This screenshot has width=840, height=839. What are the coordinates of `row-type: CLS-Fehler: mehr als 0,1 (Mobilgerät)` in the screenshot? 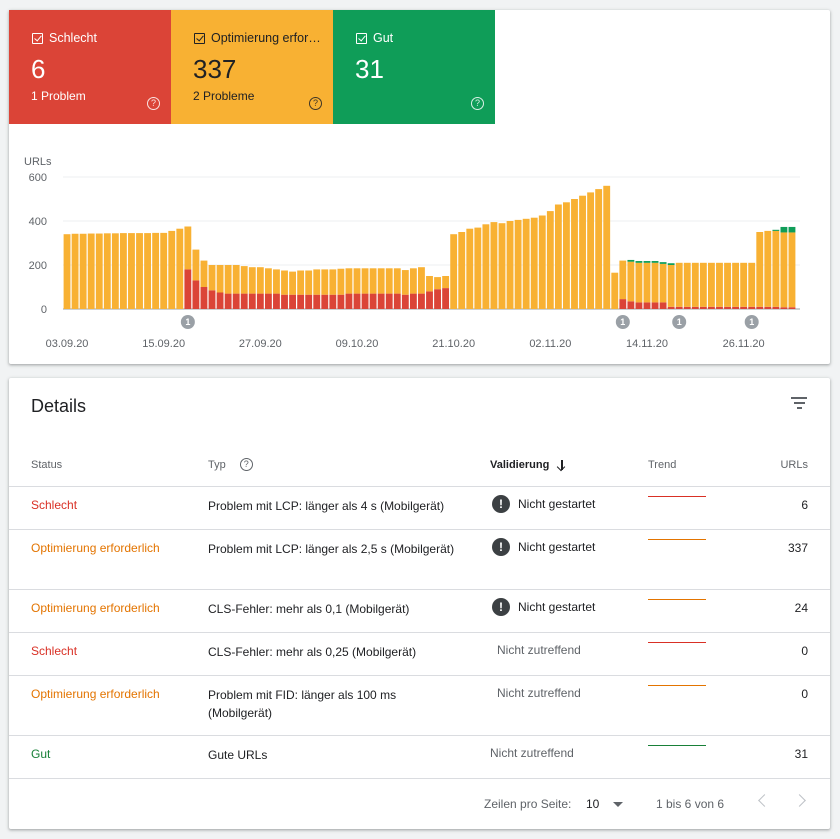 It's located at (309, 609).